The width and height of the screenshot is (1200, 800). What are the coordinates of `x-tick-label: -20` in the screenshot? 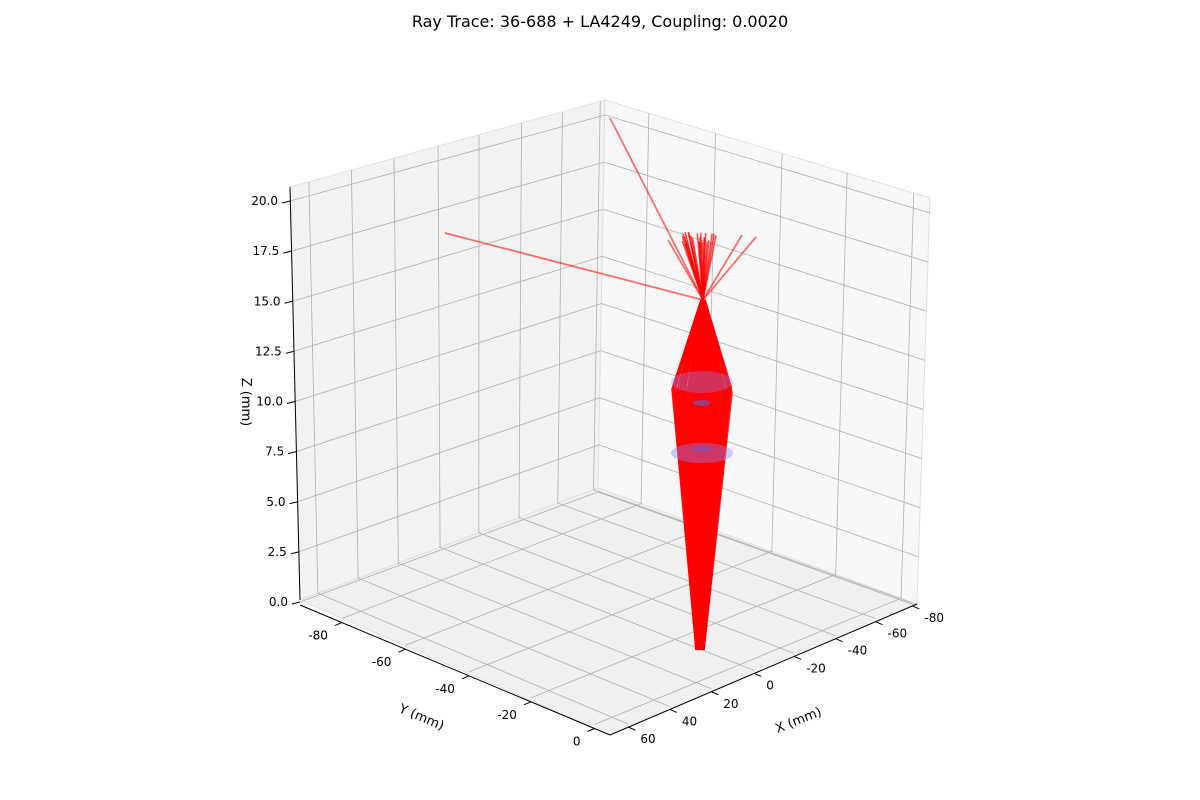 It's located at (816, 668).